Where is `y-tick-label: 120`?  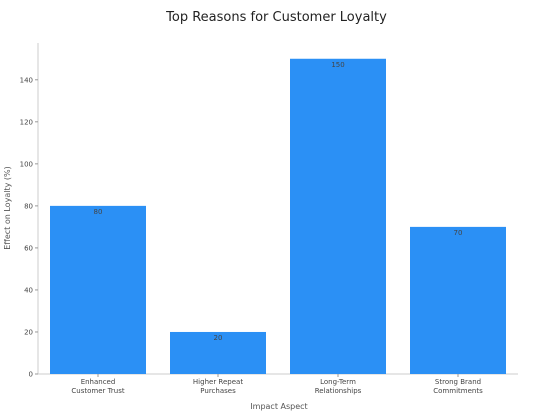
y-tick-label: 120 is located at coordinates (26, 122).